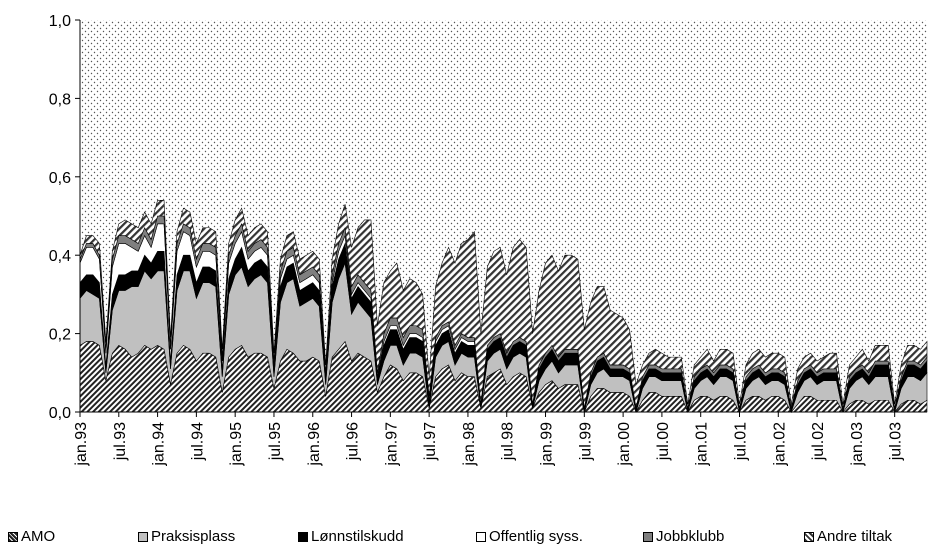  What do you see at coordinates (547, 444) in the screenshot?
I see `x-tick-label: jan.99` at bounding box center [547, 444].